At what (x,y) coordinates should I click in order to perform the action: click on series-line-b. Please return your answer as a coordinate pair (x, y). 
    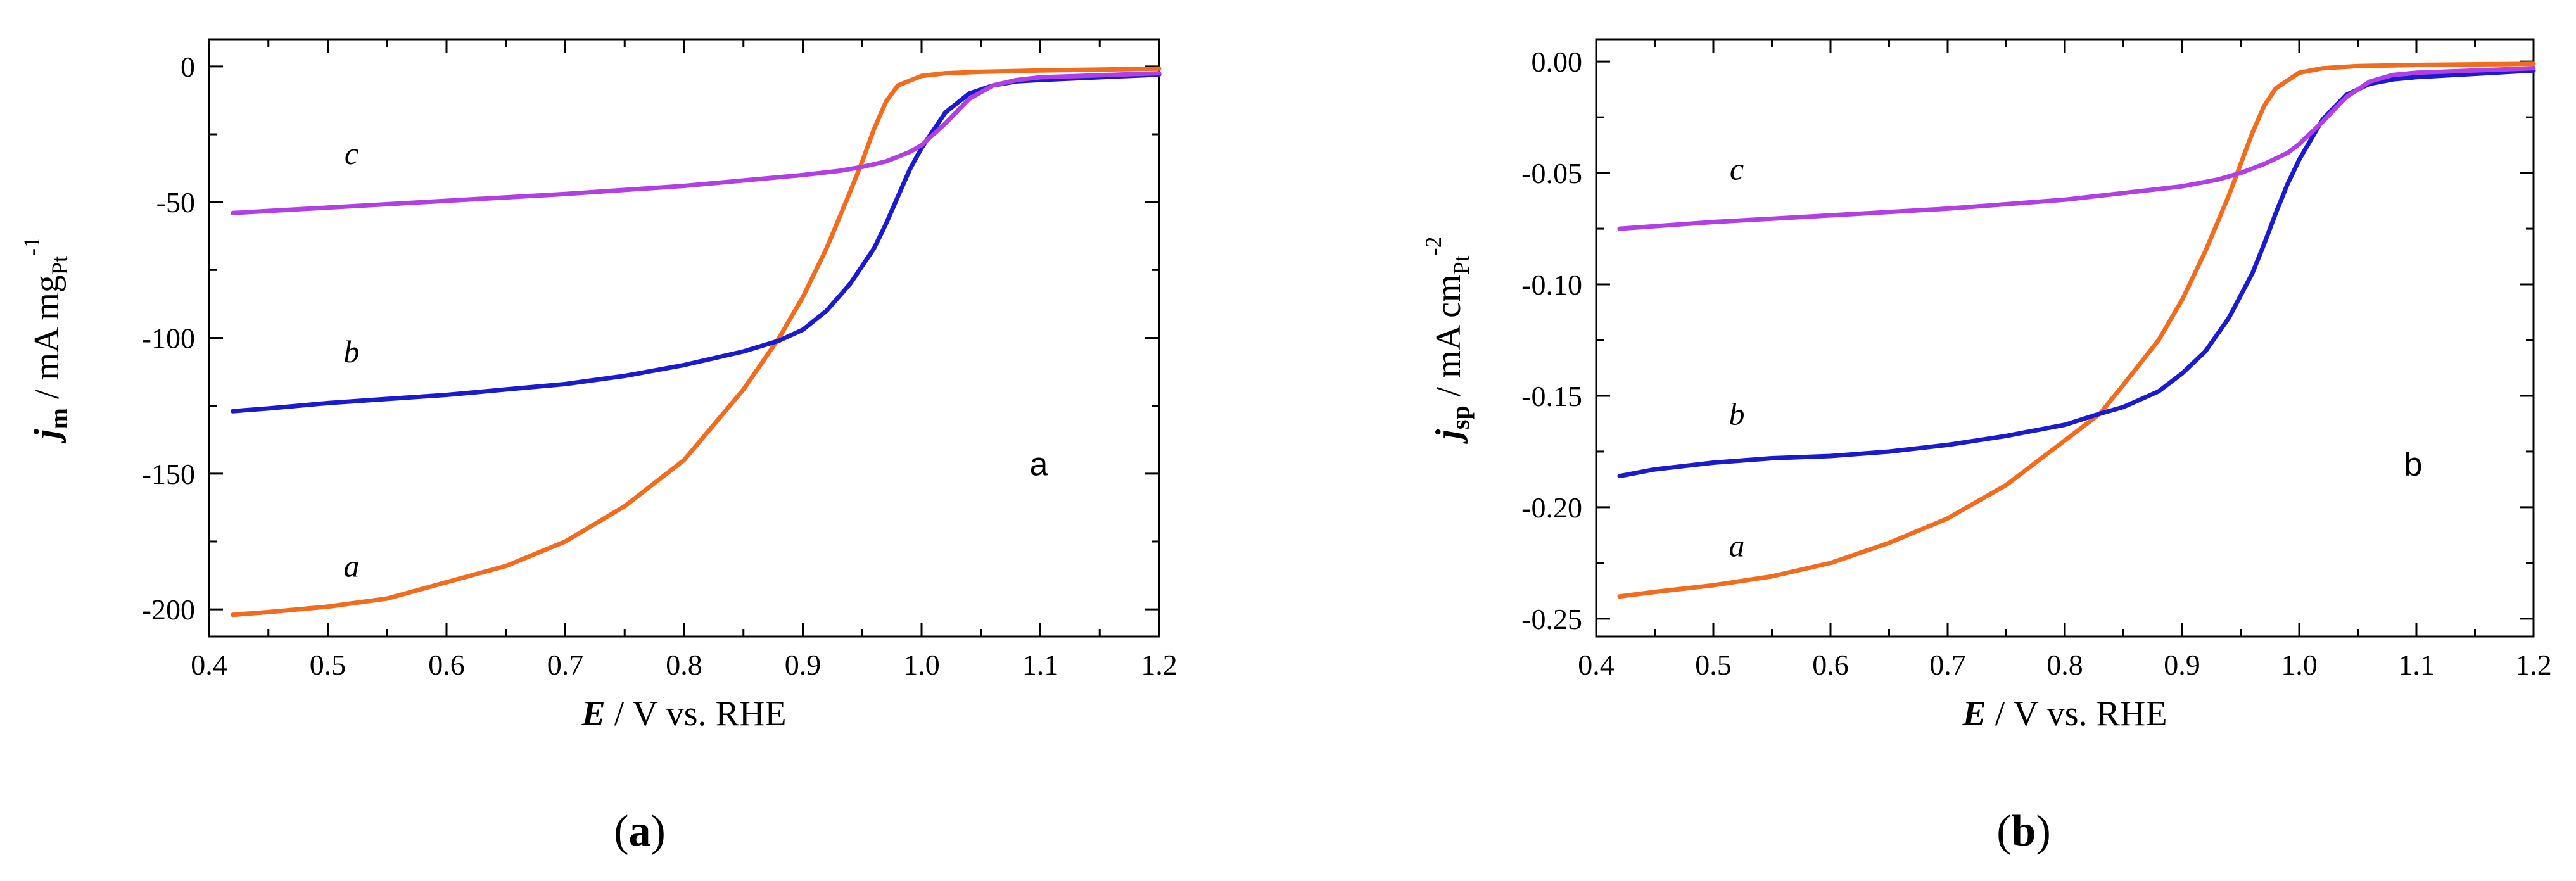
    Looking at the image, I should click on (696, 243).